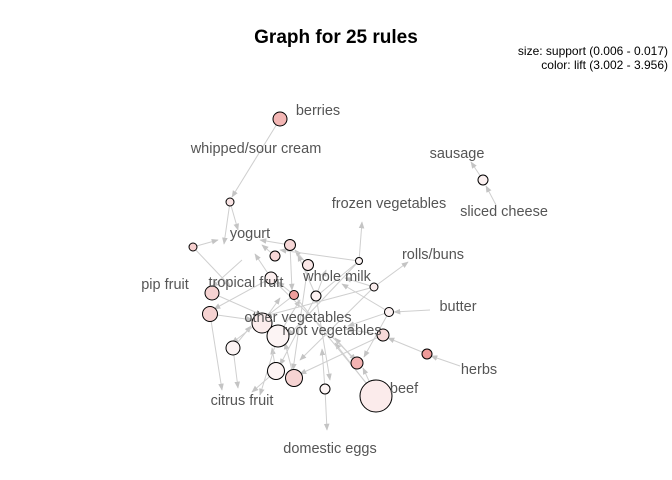 The width and height of the screenshot is (672, 480). What do you see at coordinates (246, 283) in the screenshot?
I see `item-label: tropical fruit` at bounding box center [246, 283].